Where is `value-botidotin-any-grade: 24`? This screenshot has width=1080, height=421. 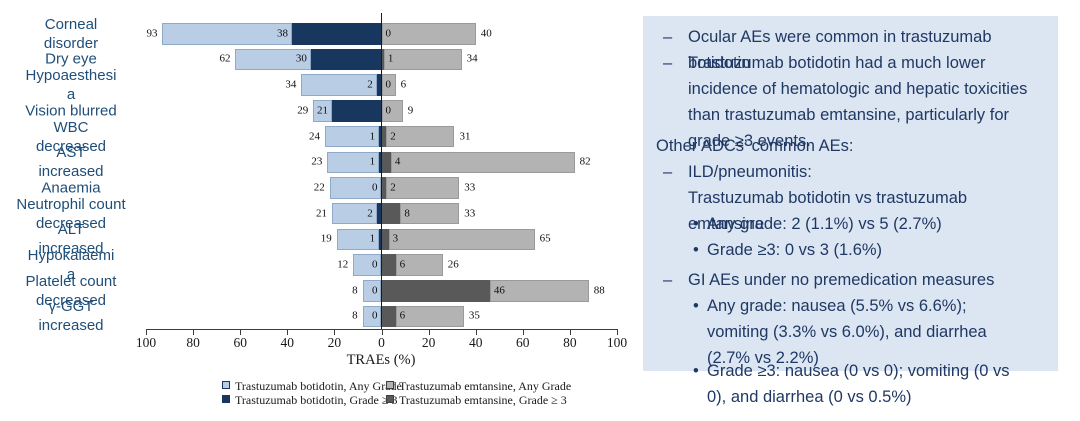 value-botidotin-any-grade: 24 is located at coordinates (314, 136).